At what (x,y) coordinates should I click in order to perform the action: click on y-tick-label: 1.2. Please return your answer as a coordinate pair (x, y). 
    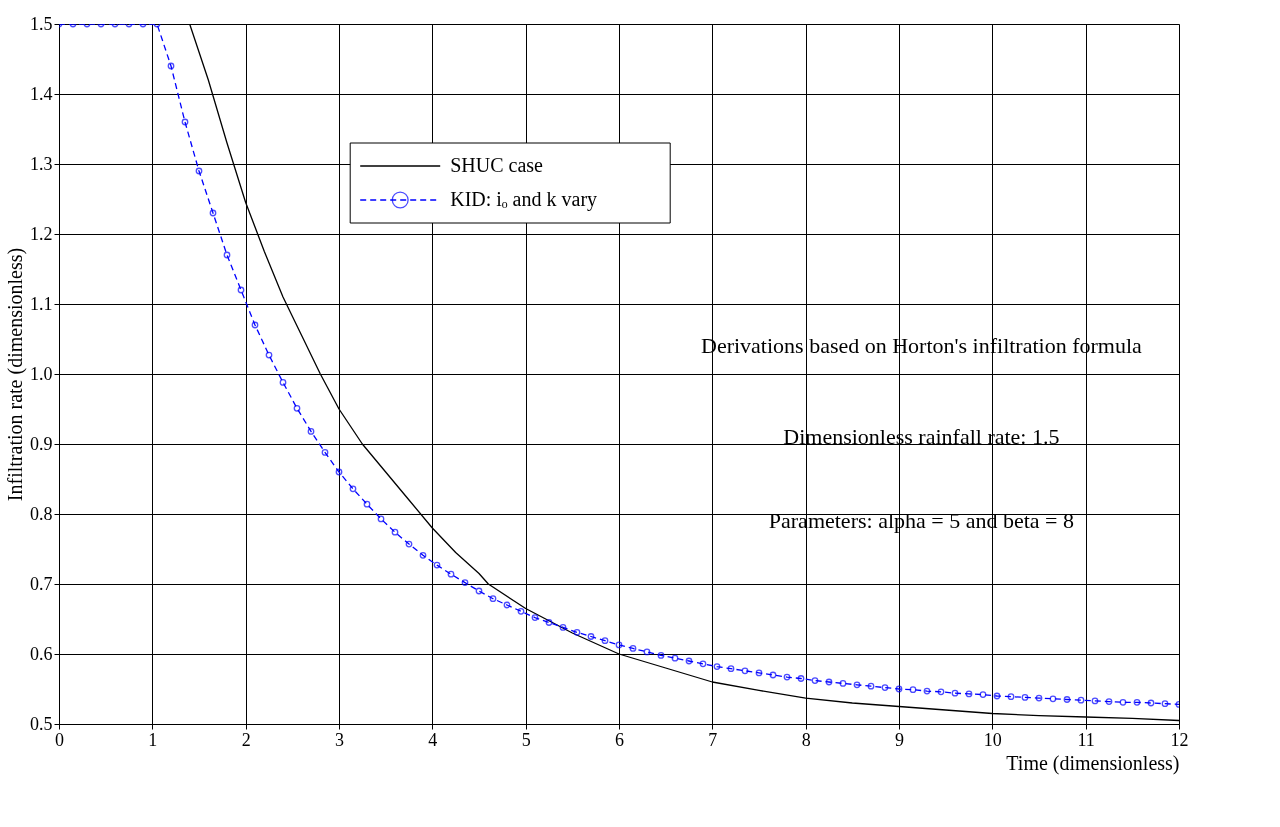
    Looking at the image, I should click on (41, 233).